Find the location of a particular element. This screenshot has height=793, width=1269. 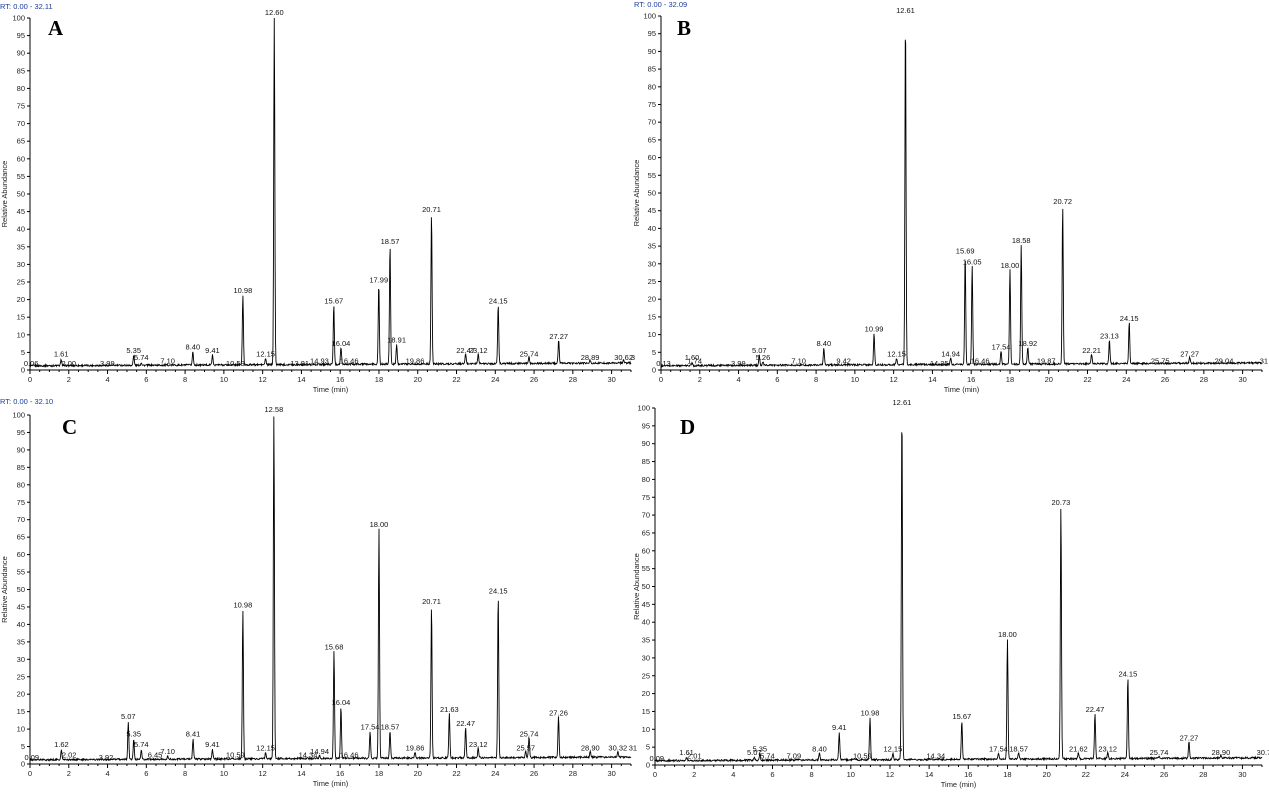

peak-label: 15.68 is located at coordinates (334, 646).